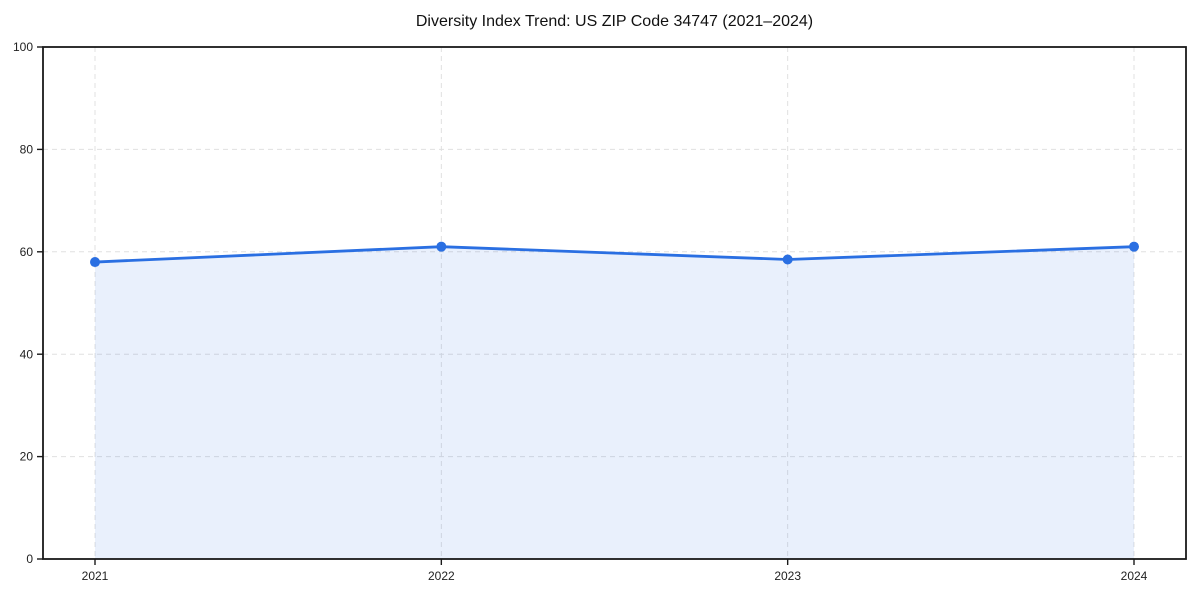 This screenshot has height=600, width=1200. Describe the element at coordinates (23, 47) in the screenshot. I see `y-tick-label: 100` at that location.